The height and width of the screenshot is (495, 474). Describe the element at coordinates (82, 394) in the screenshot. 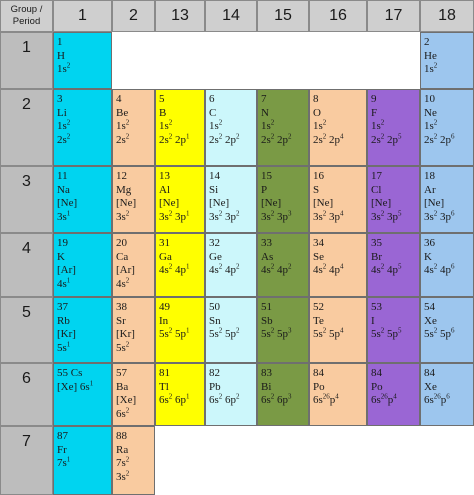

I see `element-cell: 55 Cs [Xe] 6s1` at that location.